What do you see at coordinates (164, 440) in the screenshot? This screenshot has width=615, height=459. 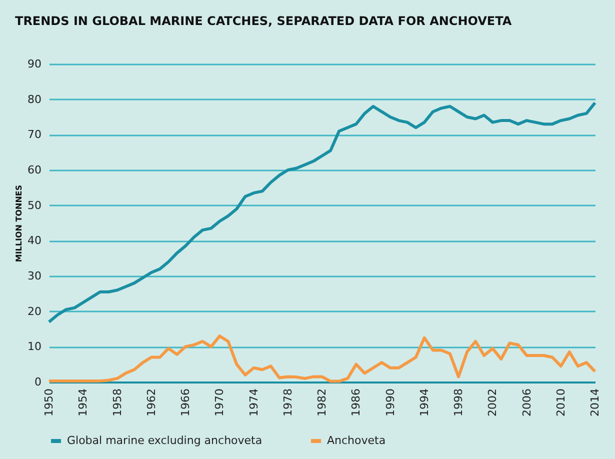 I see `legend-label: Global marine excluding anchoveta` at bounding box center [164, 440].